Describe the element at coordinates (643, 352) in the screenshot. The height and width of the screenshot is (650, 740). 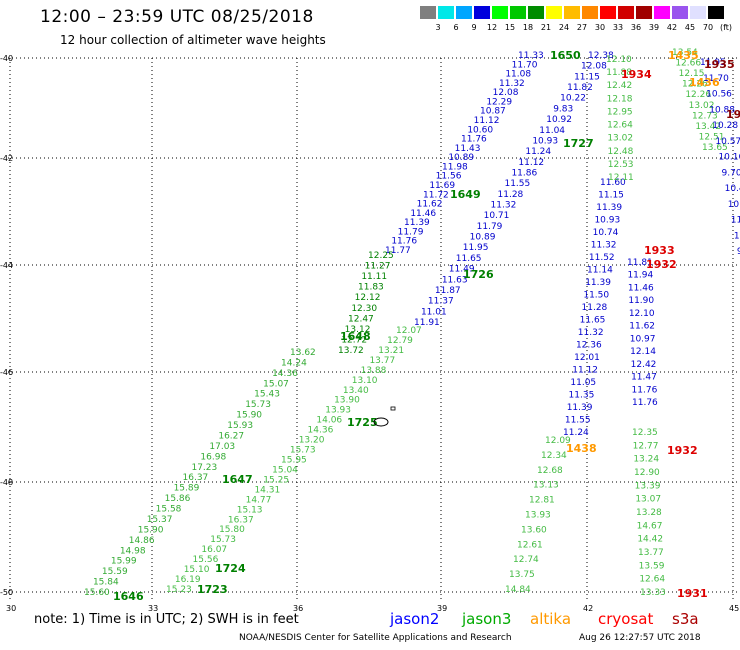
I see `swh-value: 12.14` at that location.